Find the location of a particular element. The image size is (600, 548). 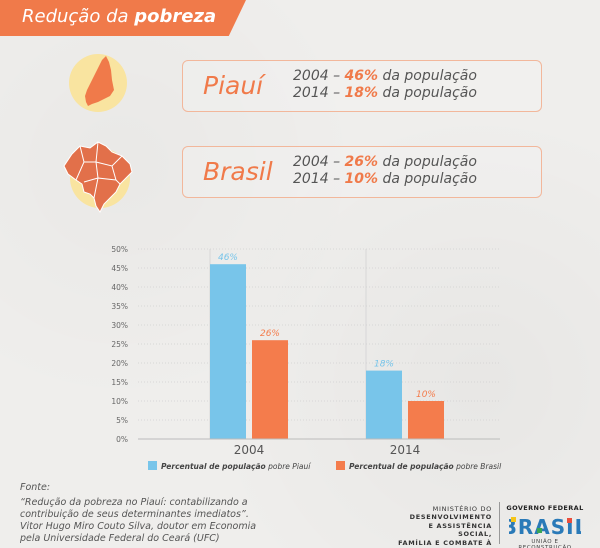

card-title-piaui: Piauí is located at coordinates (233, 85).